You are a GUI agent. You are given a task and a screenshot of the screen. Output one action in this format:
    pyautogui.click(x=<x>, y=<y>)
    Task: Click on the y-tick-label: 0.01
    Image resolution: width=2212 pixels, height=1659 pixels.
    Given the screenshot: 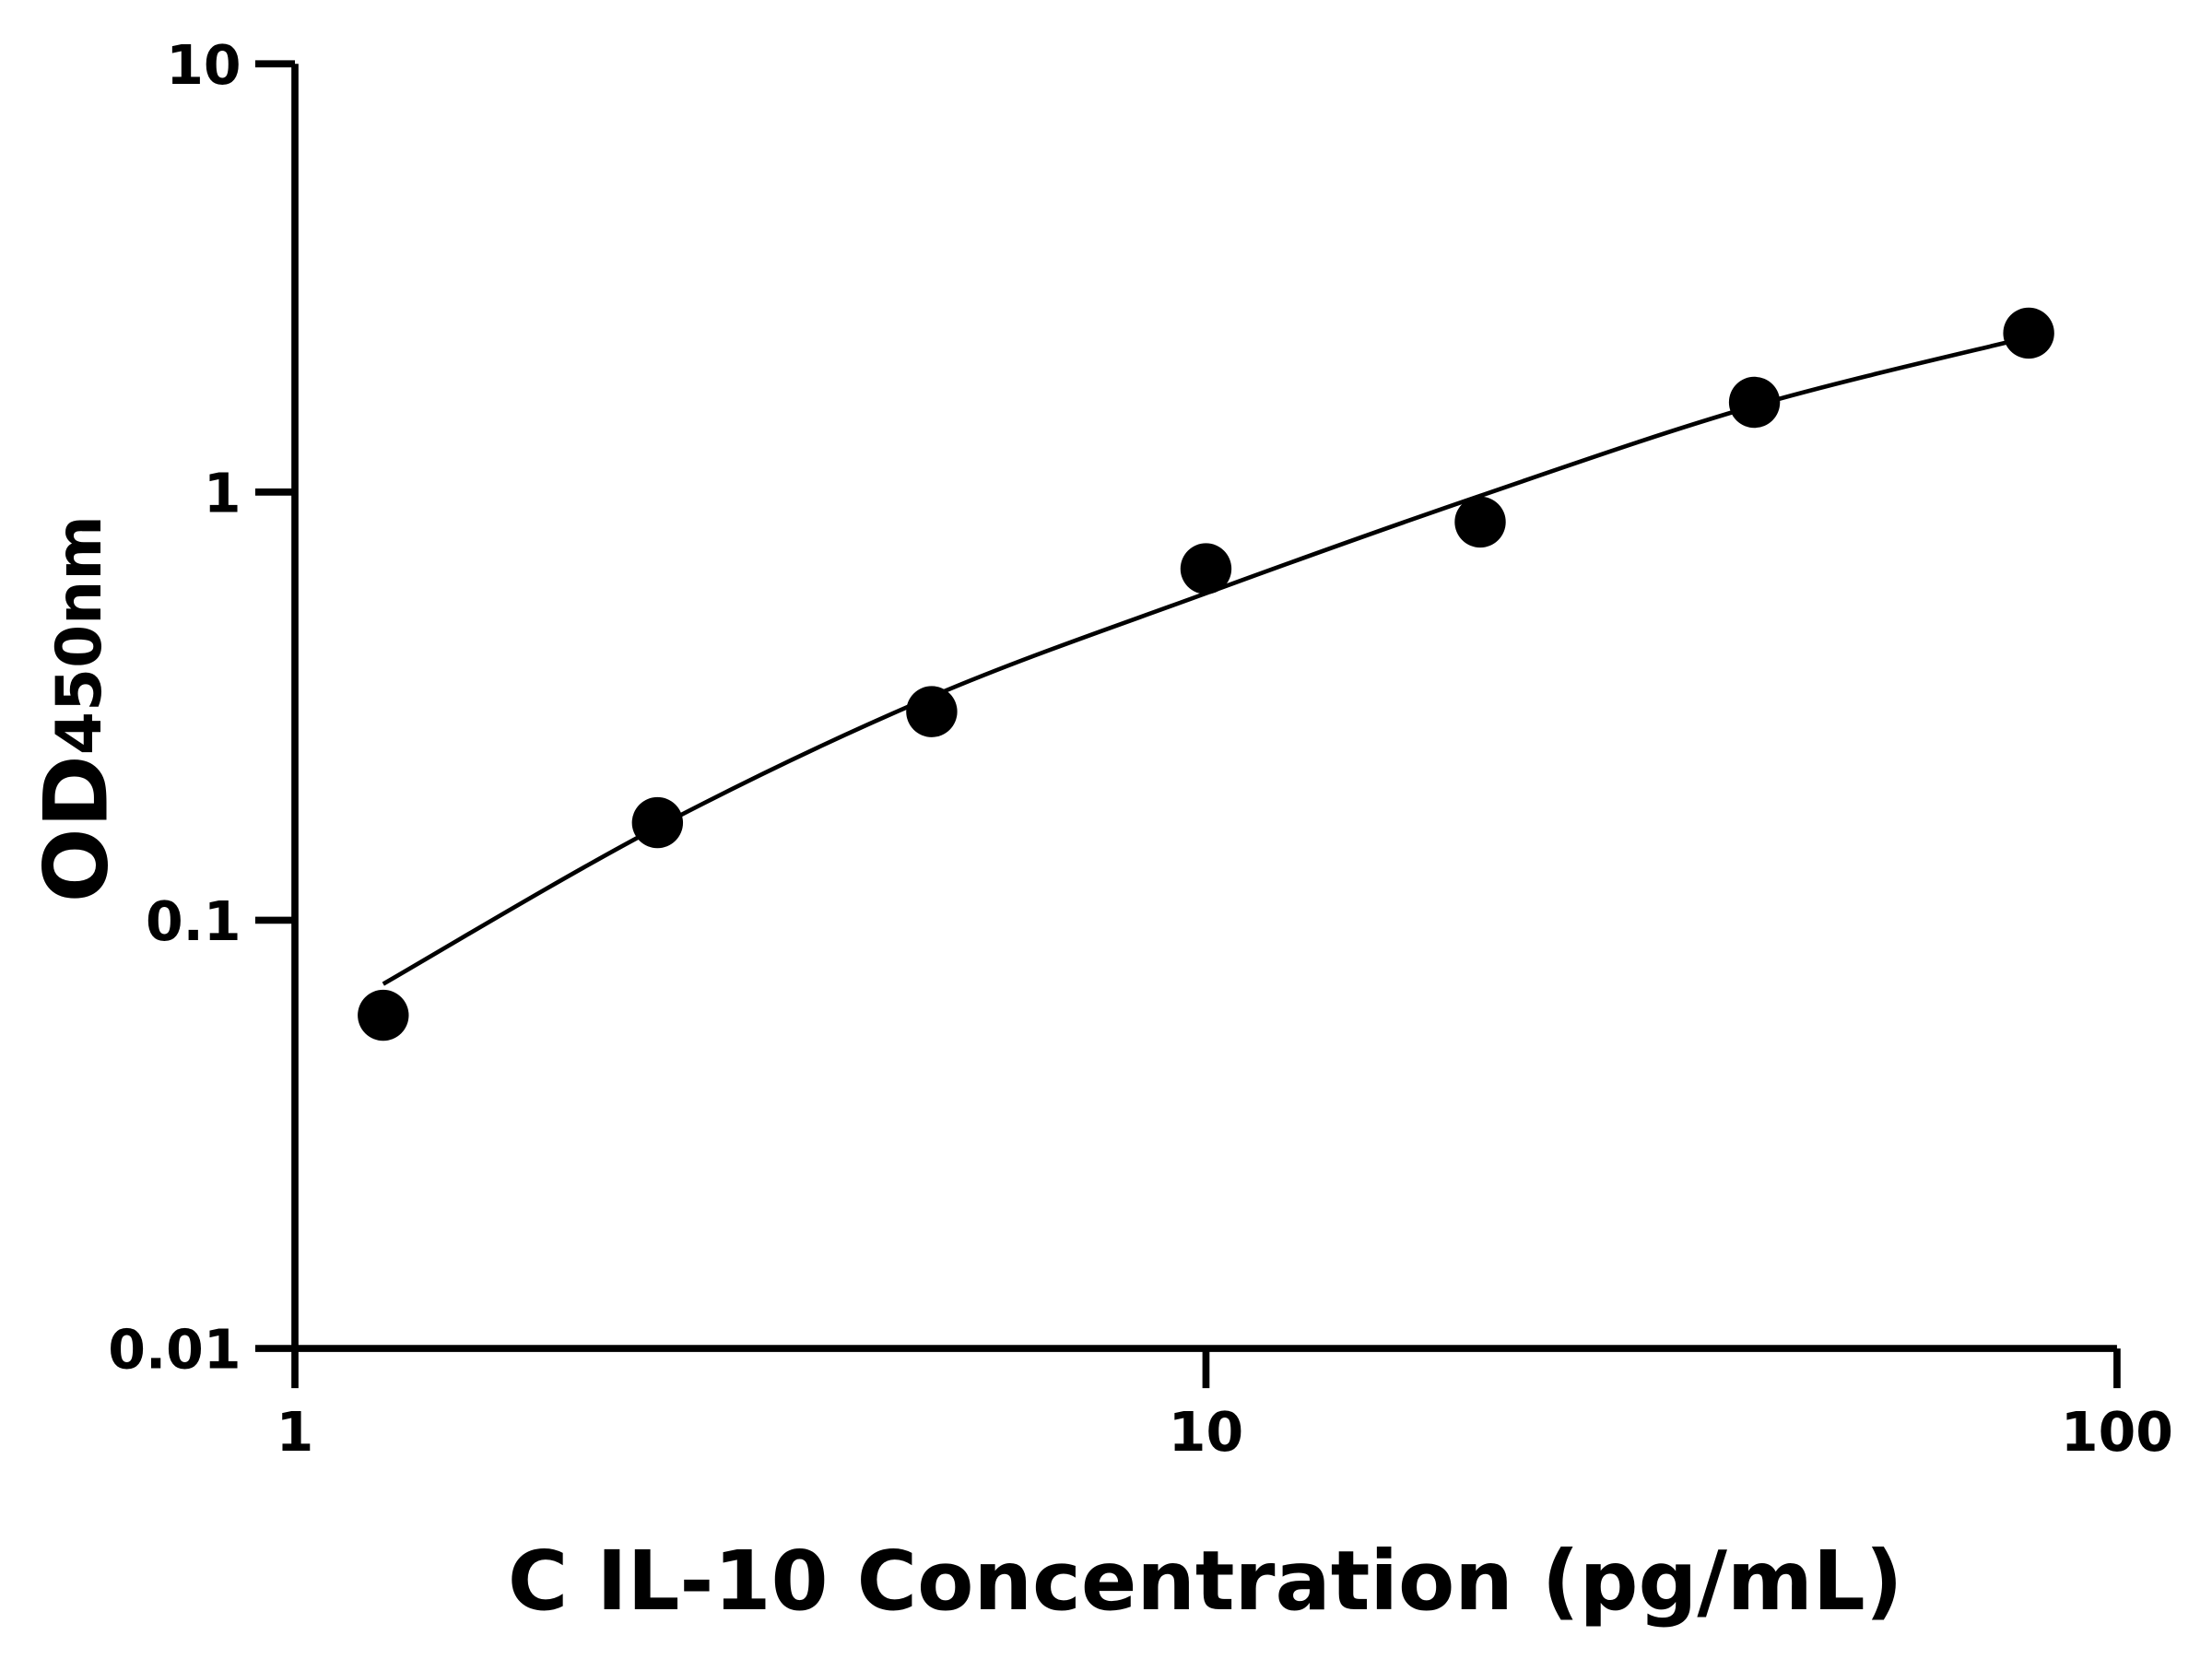 What is the action you would take?
    pyautogui.click(x=174, y=1350)
    